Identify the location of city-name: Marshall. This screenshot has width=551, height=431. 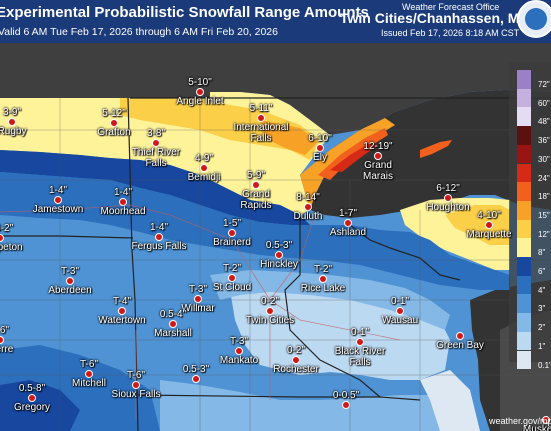
(173, 333).